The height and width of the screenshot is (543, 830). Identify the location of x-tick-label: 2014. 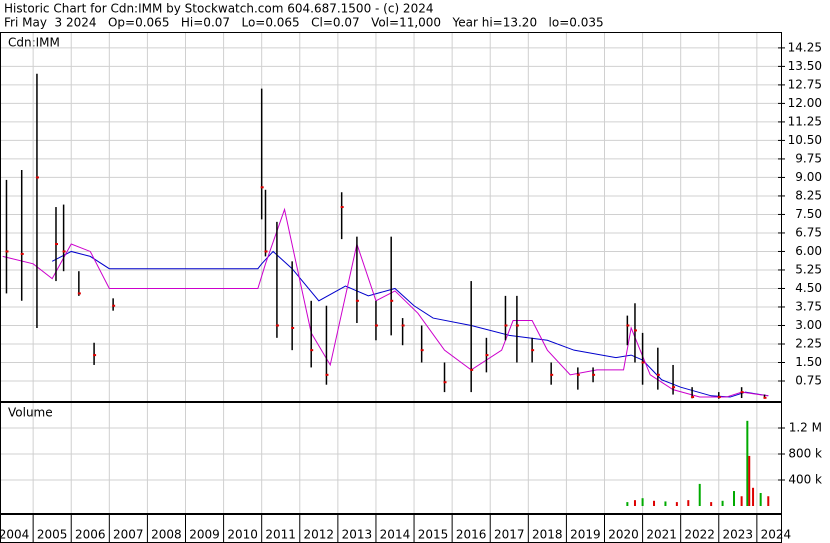
(395, 535).